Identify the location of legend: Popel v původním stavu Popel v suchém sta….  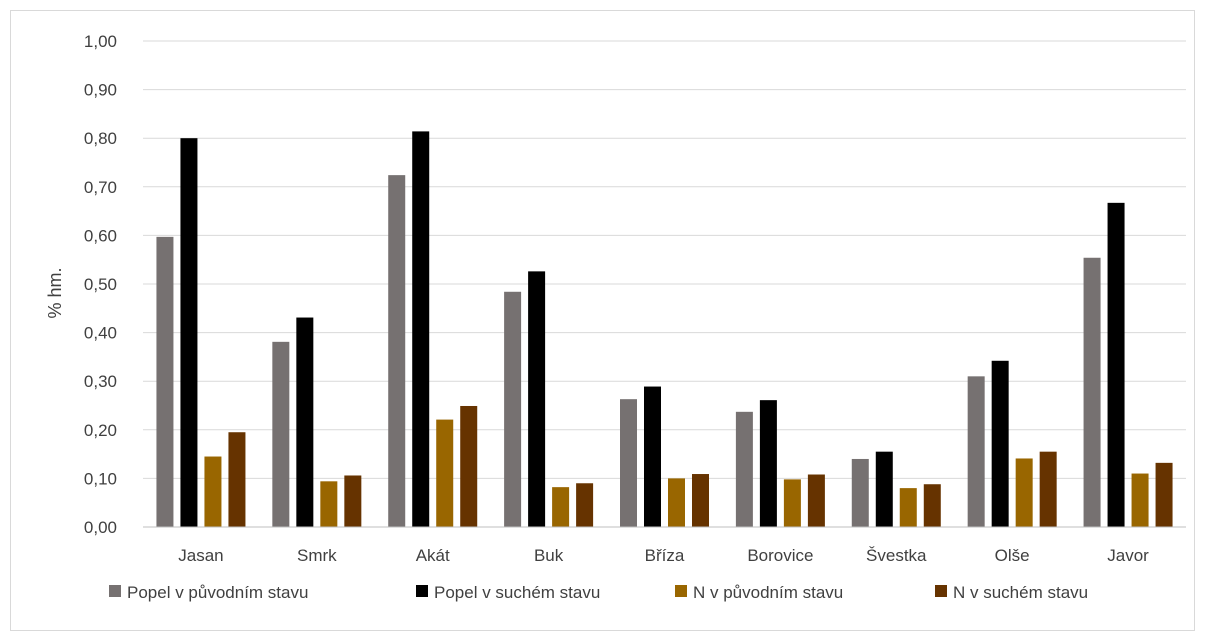
(598, 592).